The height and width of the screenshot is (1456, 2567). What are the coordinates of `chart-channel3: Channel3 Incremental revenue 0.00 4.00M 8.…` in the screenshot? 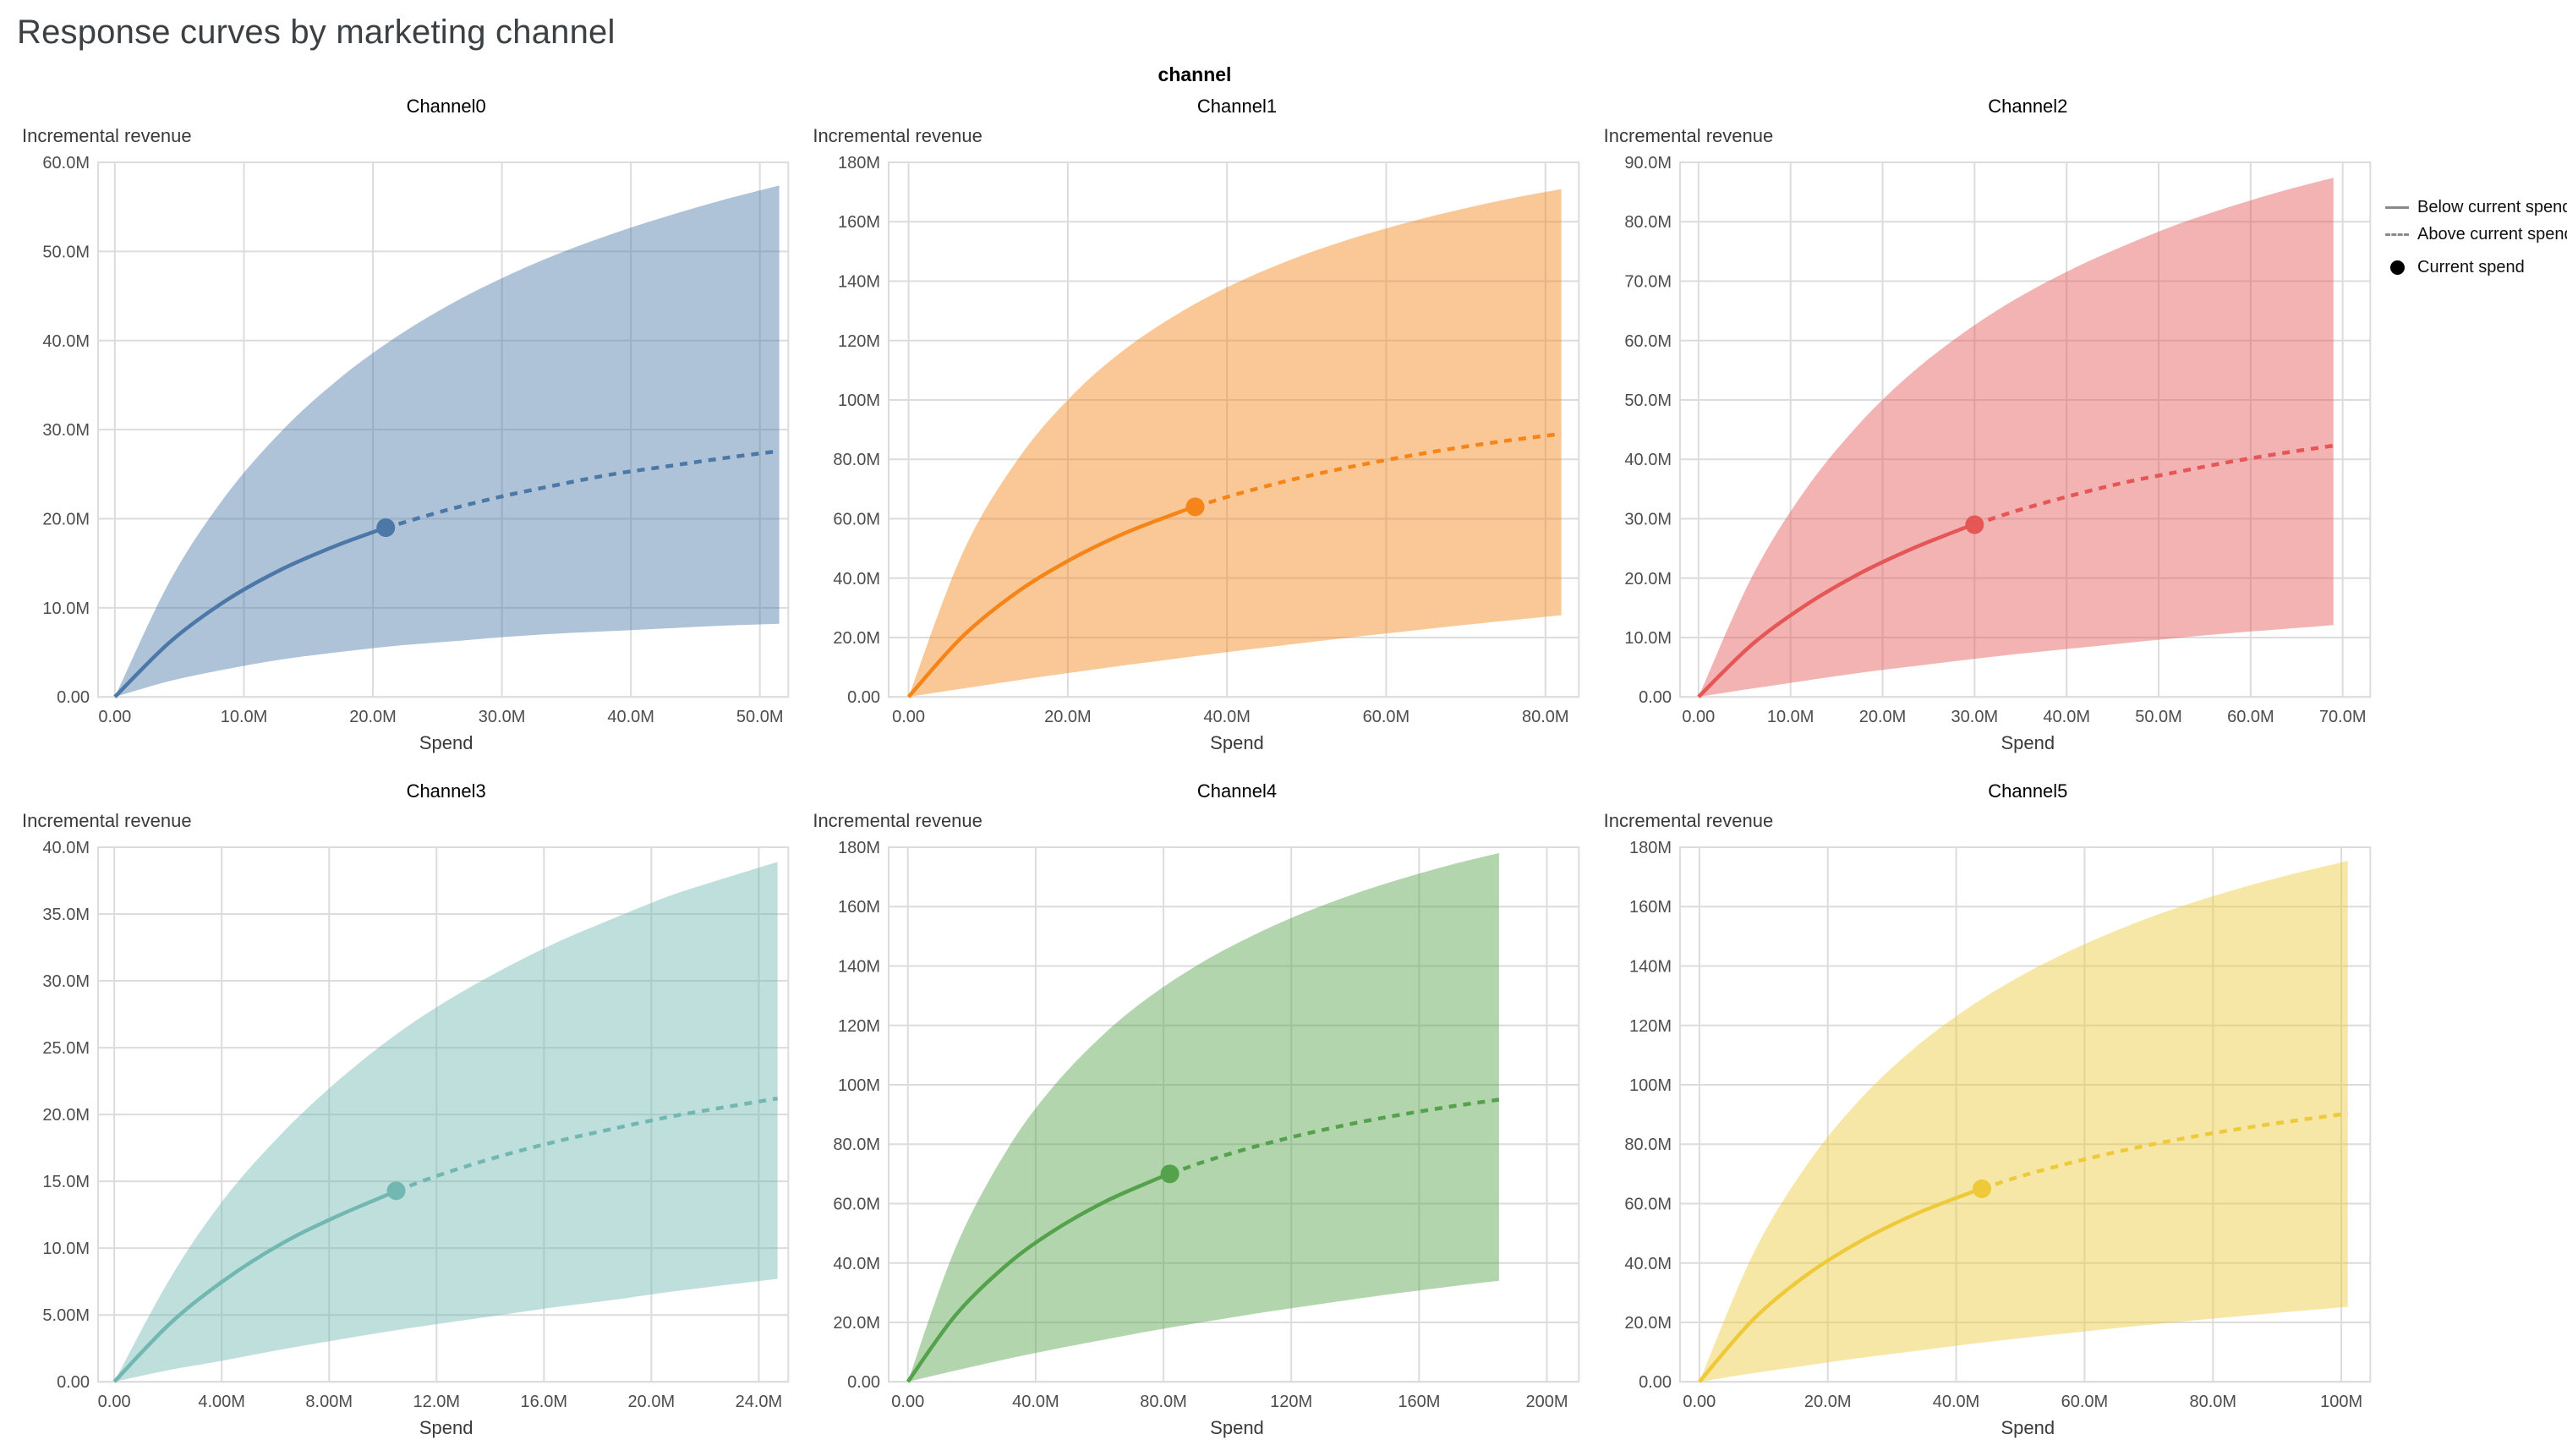 It's located at (408, 1107).